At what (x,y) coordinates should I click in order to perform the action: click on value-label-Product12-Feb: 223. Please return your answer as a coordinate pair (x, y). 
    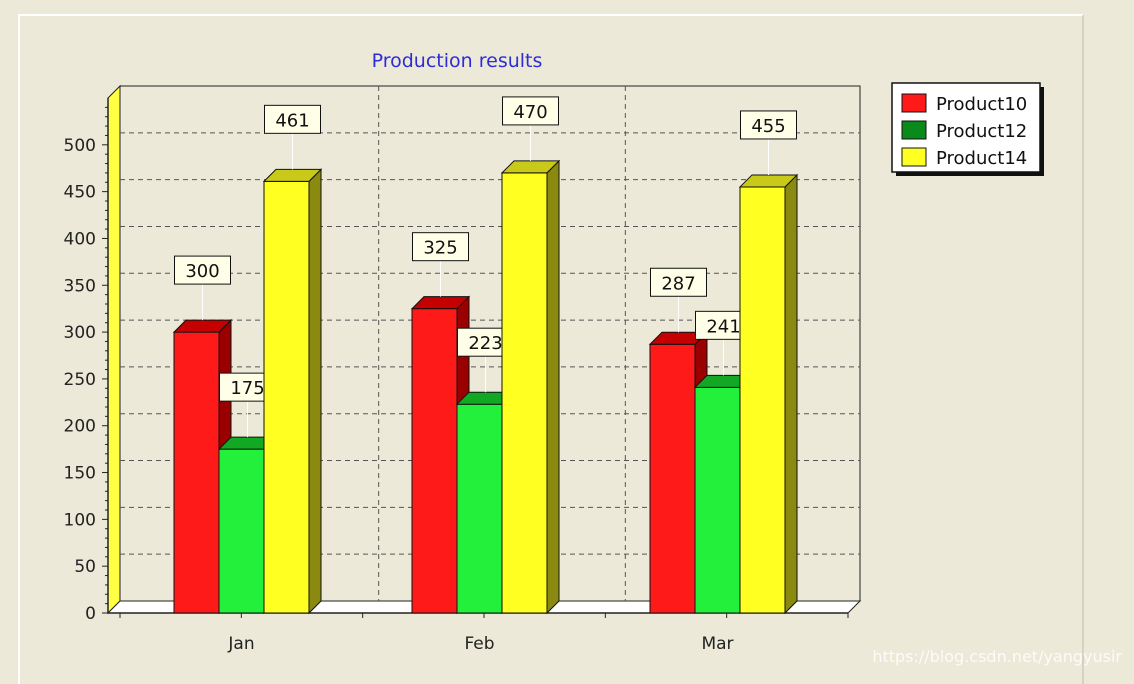
    Looking at the image, I should click on (485, 343).